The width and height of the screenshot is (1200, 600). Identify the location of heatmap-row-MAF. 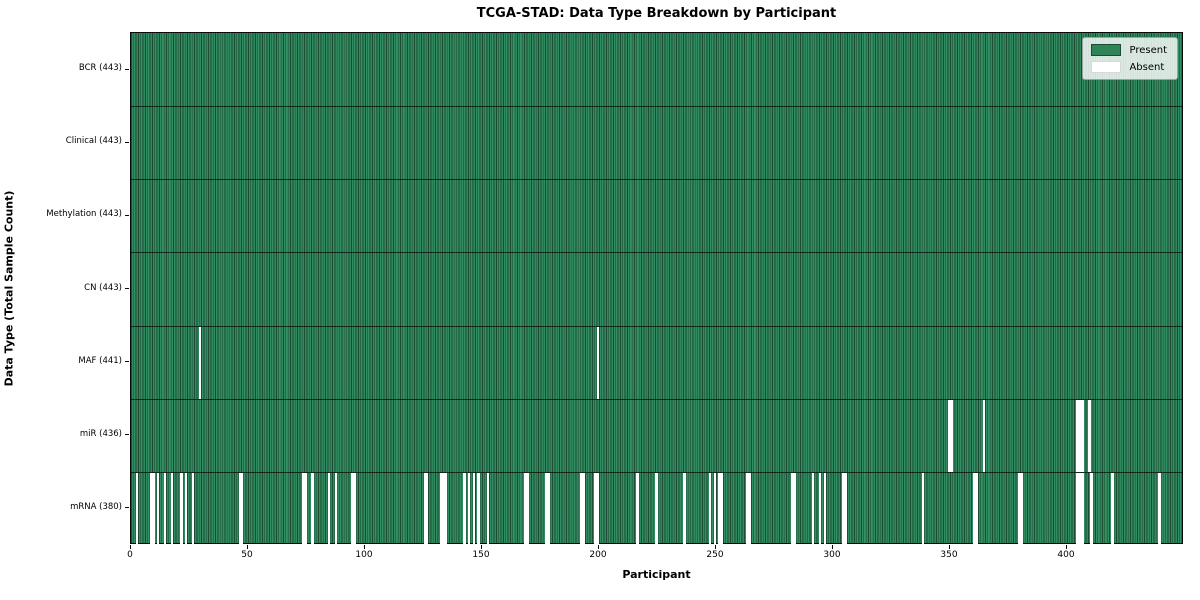
(656, 362).